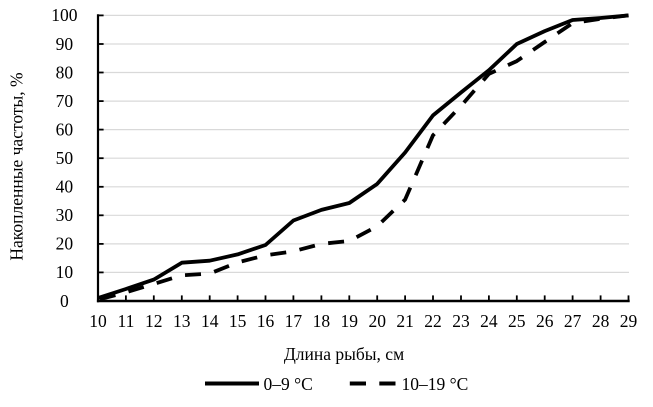  Describe the element at coordinates (344, 354) in the screenshot. I see `svg-text: Длина рыбы, см` at that location.